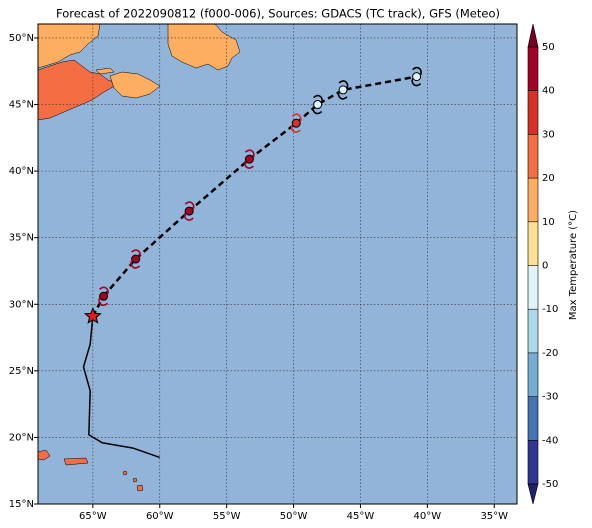  What do you see at coordinates (533, 35) in the screenshot?
I see `colorbar-extend-high` at bounding box center [533, 35].